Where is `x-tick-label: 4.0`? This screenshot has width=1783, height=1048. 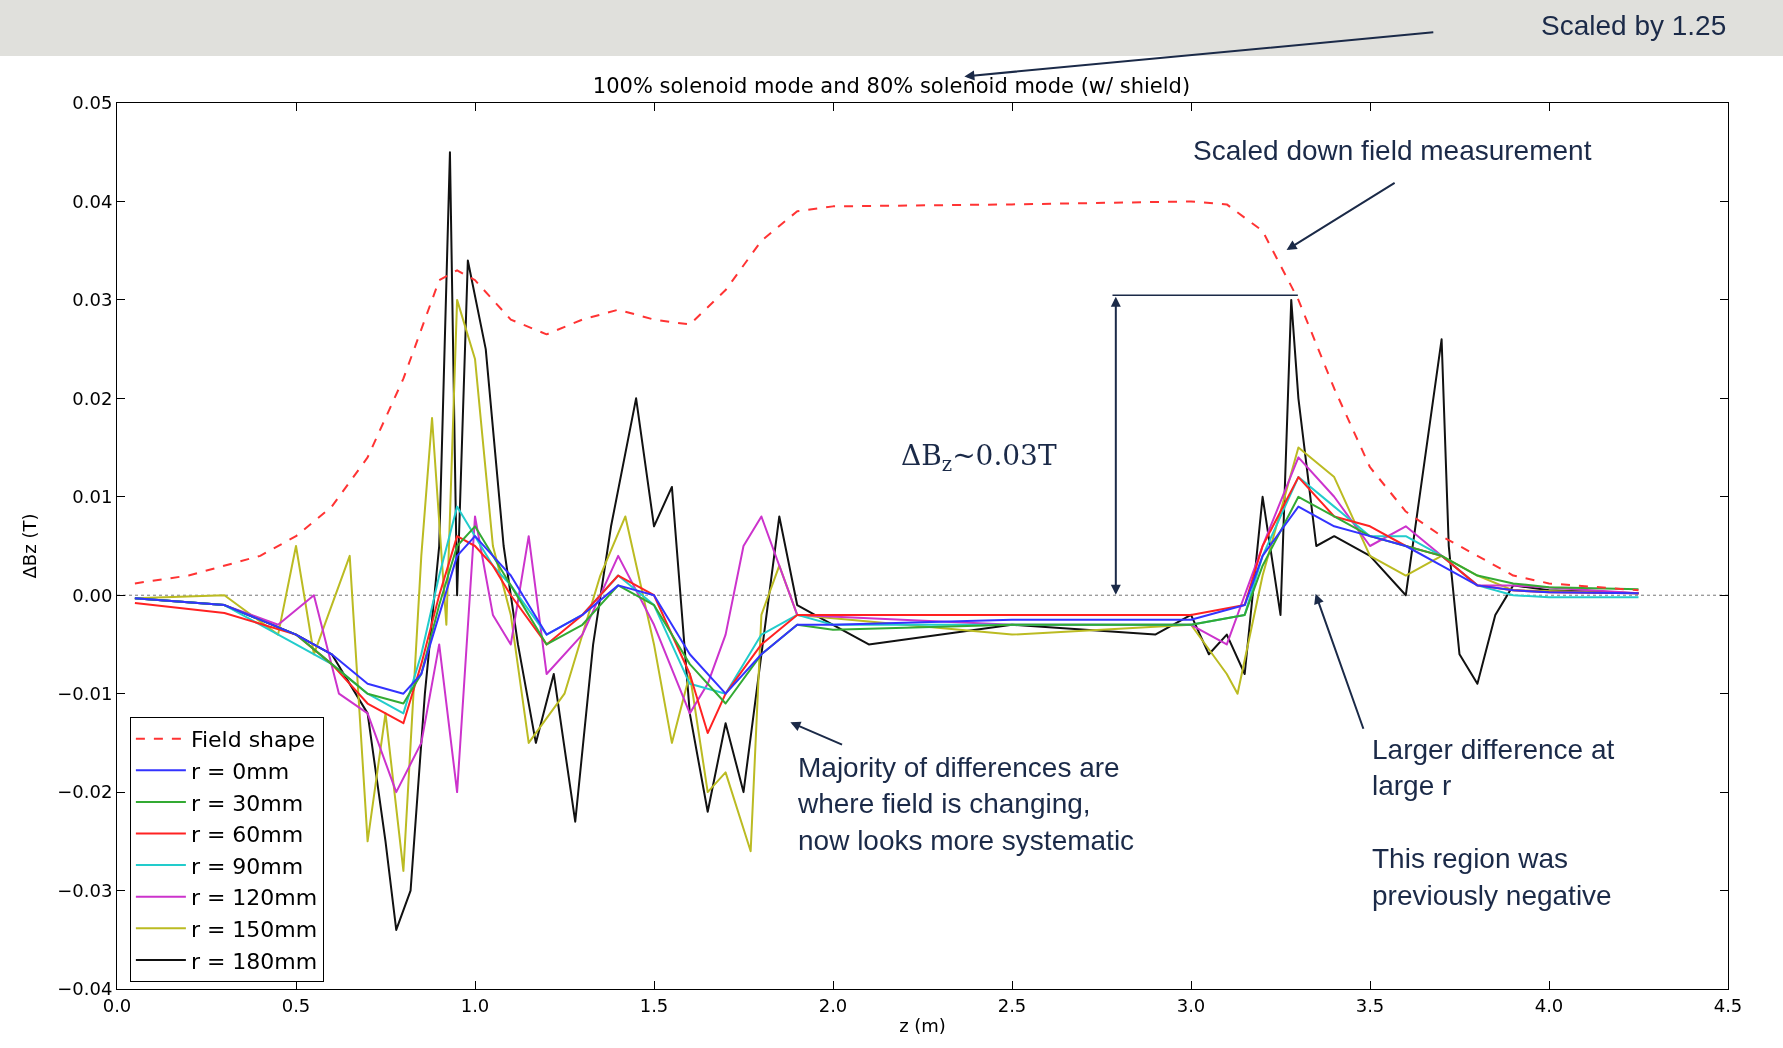 x-tick-label: 4.0 is located at coordinates (1549, 1005).